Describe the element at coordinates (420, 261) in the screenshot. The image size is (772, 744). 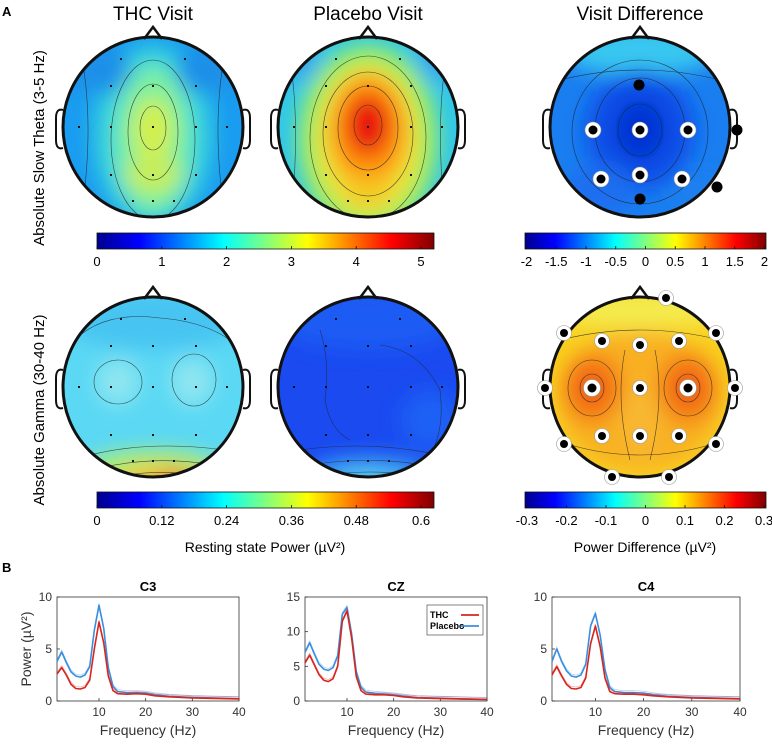
I see `colorbar-tick-label: 5` at that location.